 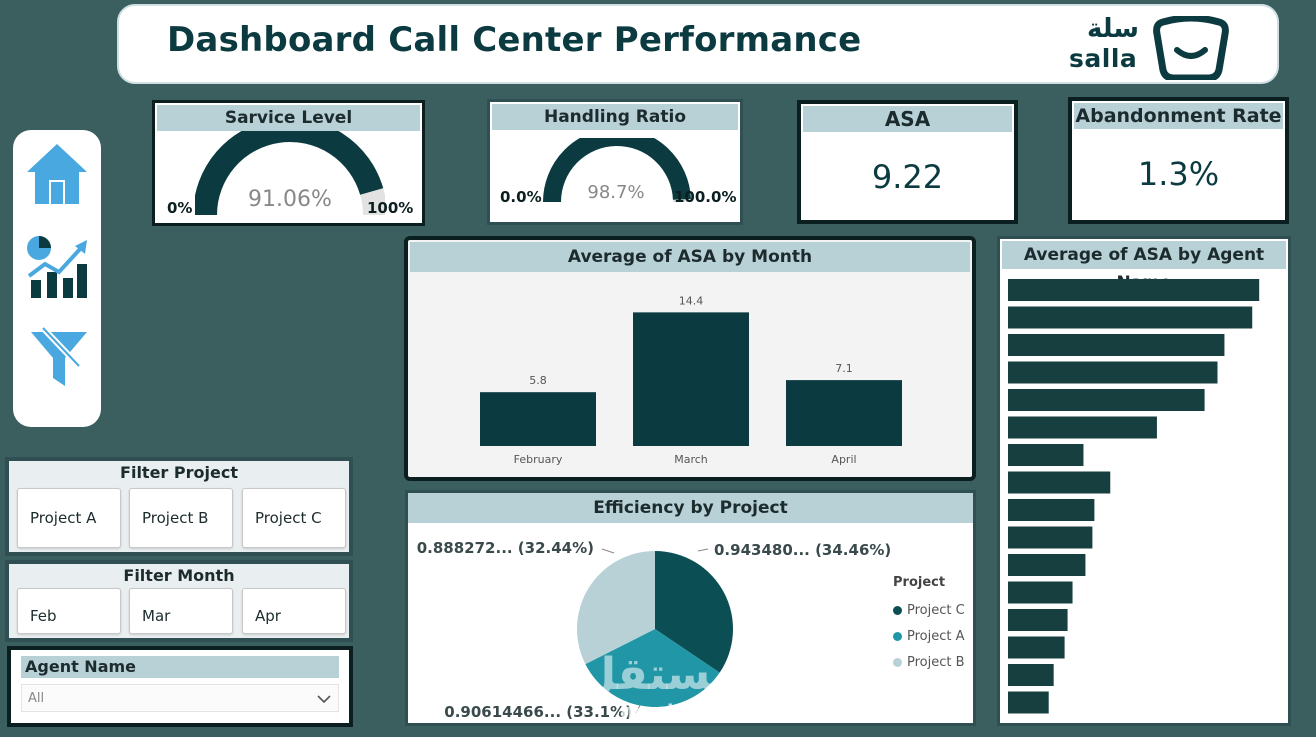 I want to click on abandonment-rate-title: Abandonment Rate, so click(x=1178, y=116).